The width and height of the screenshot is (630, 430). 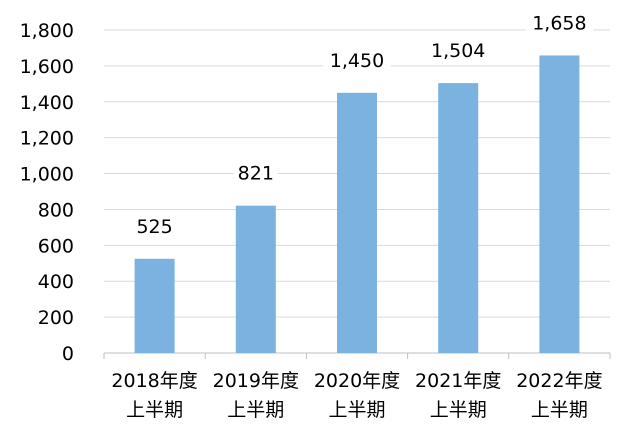 I want to click on x-tick-label-1-0: 2019年度, so click(x=256, y=381).